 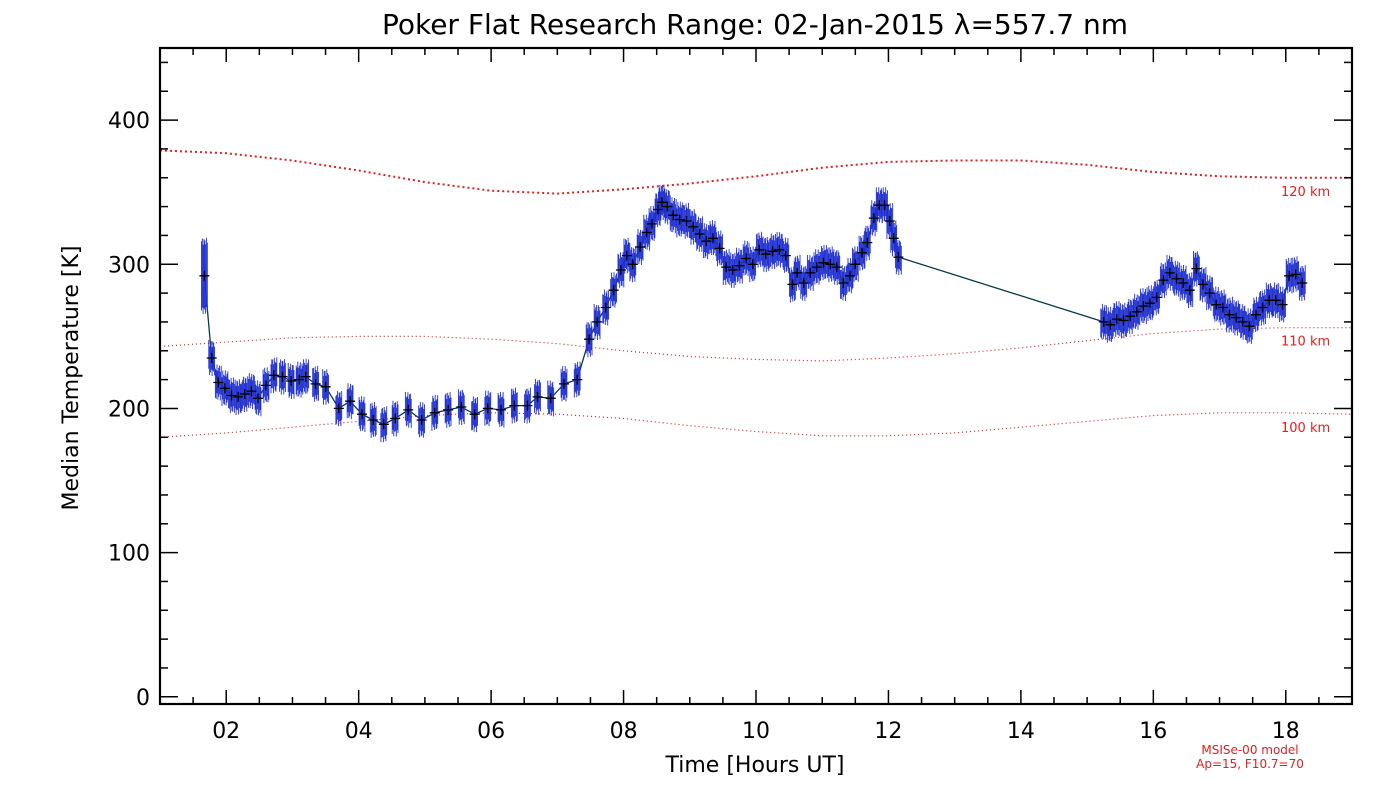 What do you see at coordinates (755, 172) in the screenshot?
I see `model-curve-120-km` at bounding box center [755, 172].